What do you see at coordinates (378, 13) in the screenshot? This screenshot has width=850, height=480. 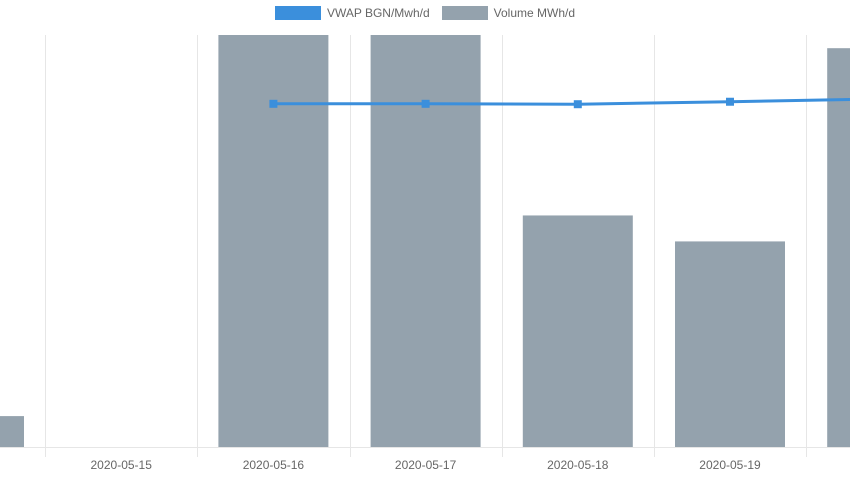 I see `legend-label-vwap: VWAP BGN/Mwh/d` at bounding box center [378, 13].